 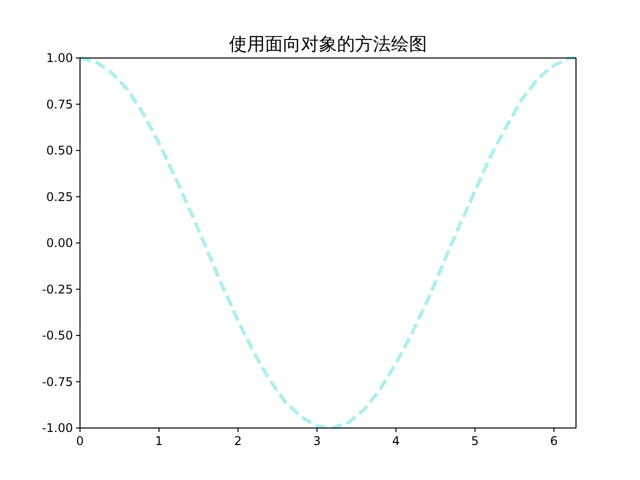 What do you see at coordinates (80, 441) in the screenshot?
I see `x-tick-label: 0` at bounding box center [80, 441].